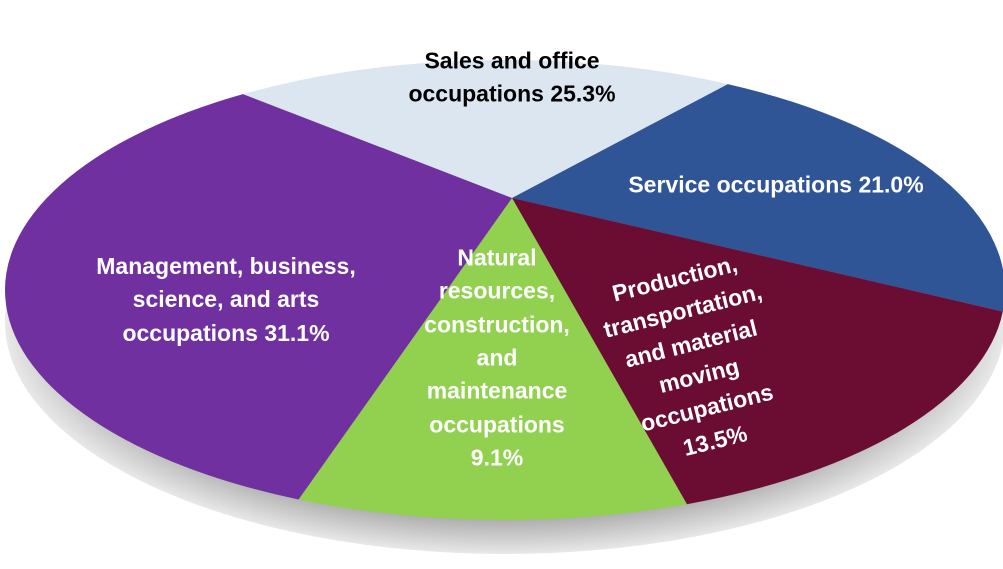  What do you see at coordinates (583, 94) in the screenshot?
I see `value-label: 25.3%` at bounding box center [583, 94].